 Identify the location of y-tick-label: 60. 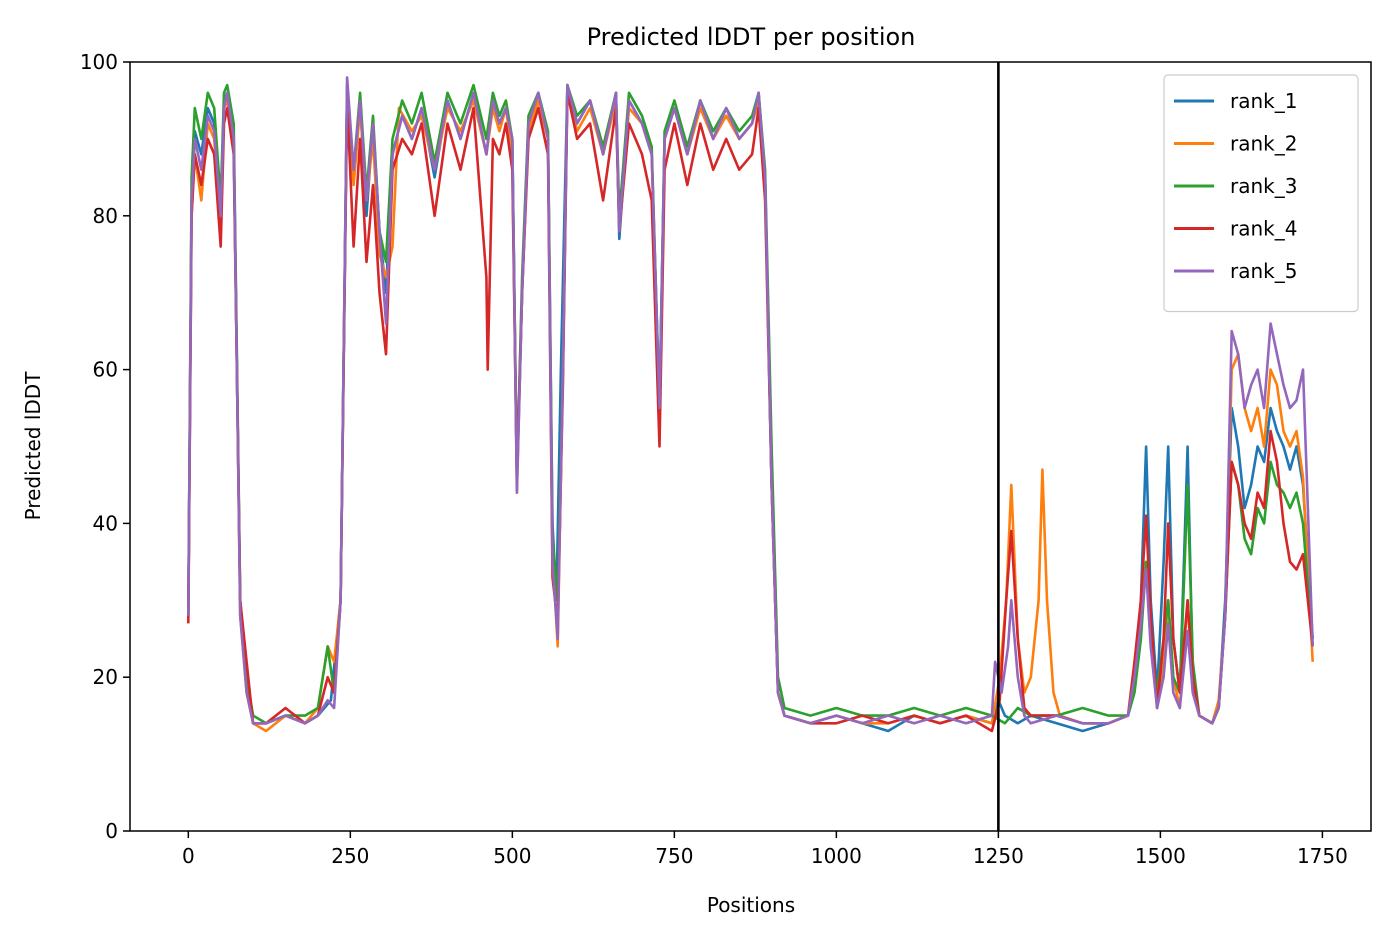
(105, 370).